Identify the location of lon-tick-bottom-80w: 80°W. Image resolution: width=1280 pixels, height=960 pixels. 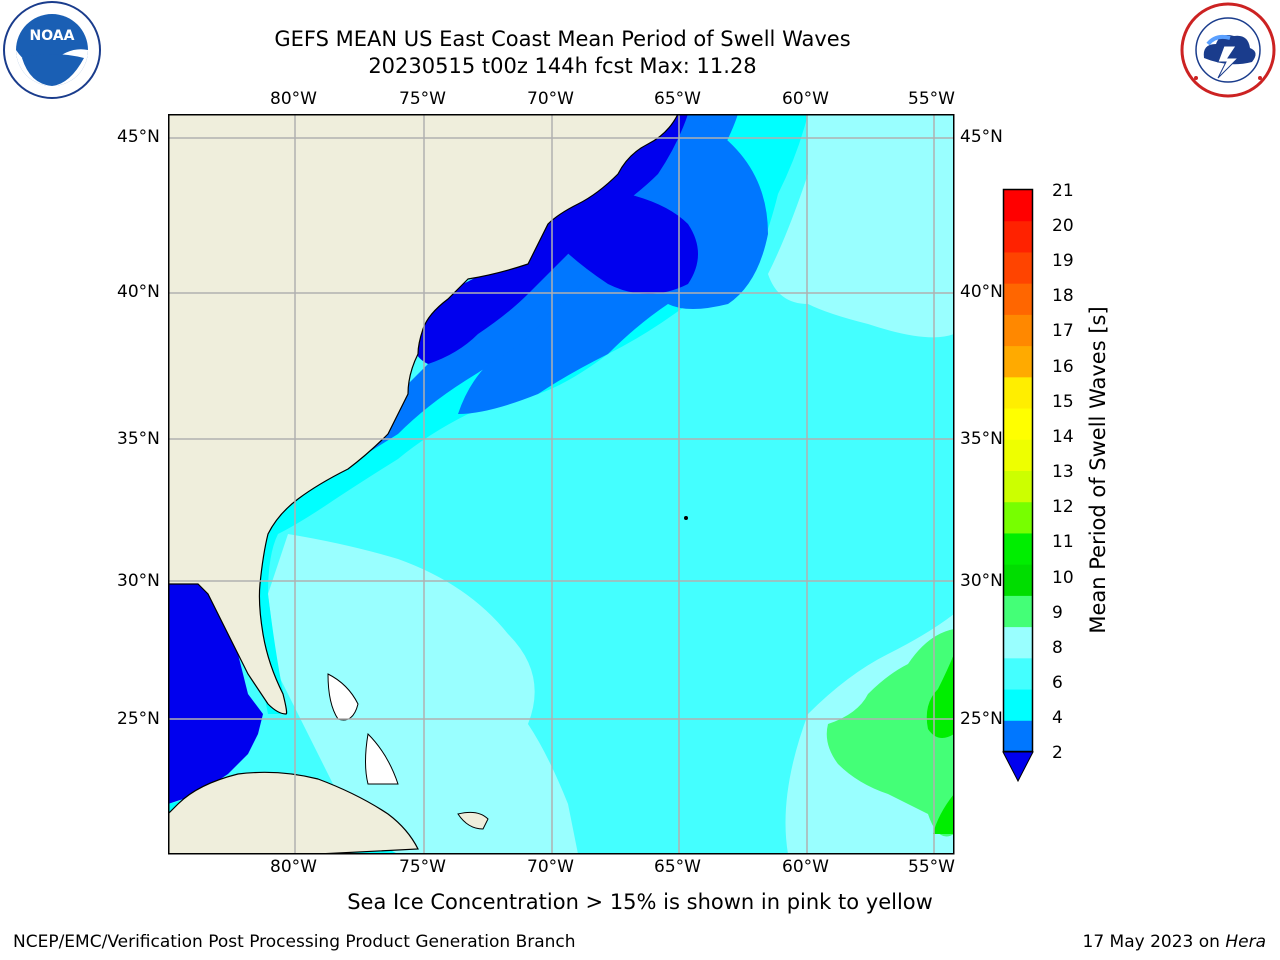
(293, 867).